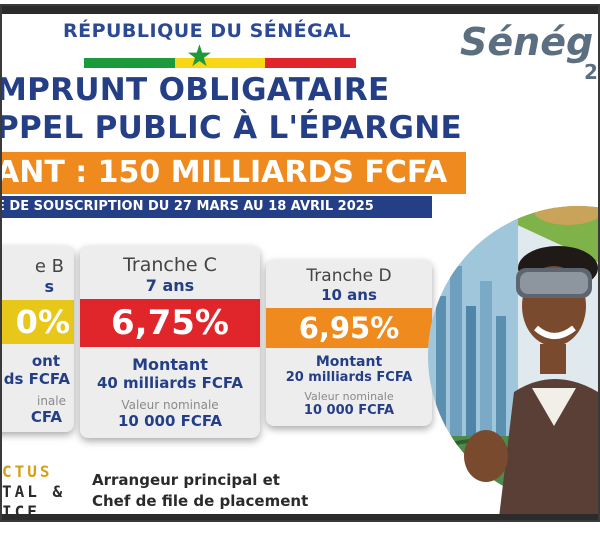 The width and height of the screenshot is (600, 546). What do you see at coordinates (349, 295) in the screenshot?
I see `tranche-years: 10 ans` at bounding box center [349, 295].